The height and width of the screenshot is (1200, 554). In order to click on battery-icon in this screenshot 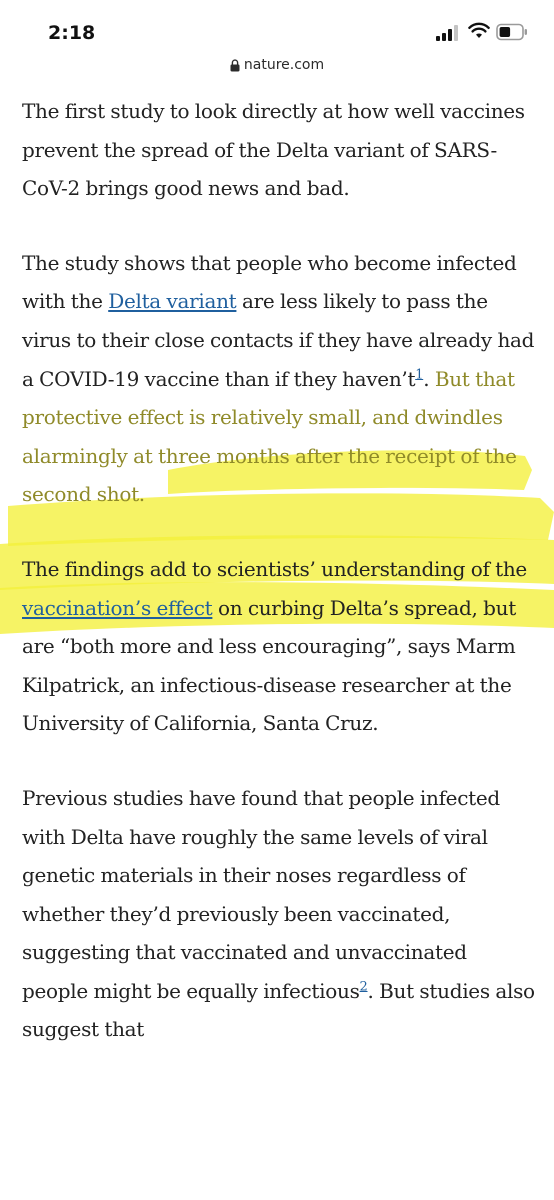, I will do `click(511, 32)`.